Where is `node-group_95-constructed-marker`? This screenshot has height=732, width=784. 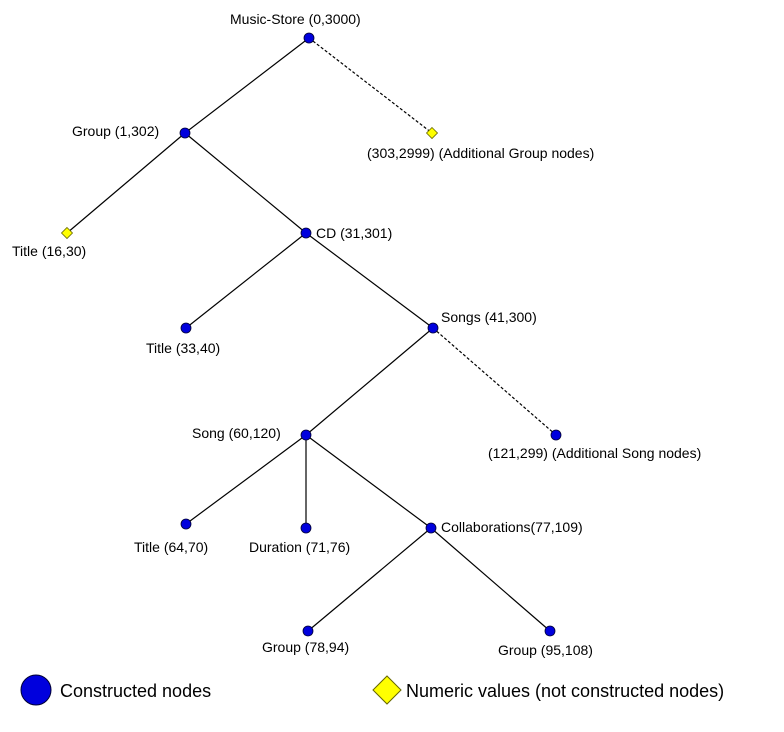
node-group_95-constructed-marker is located at coordinates (550, 631).